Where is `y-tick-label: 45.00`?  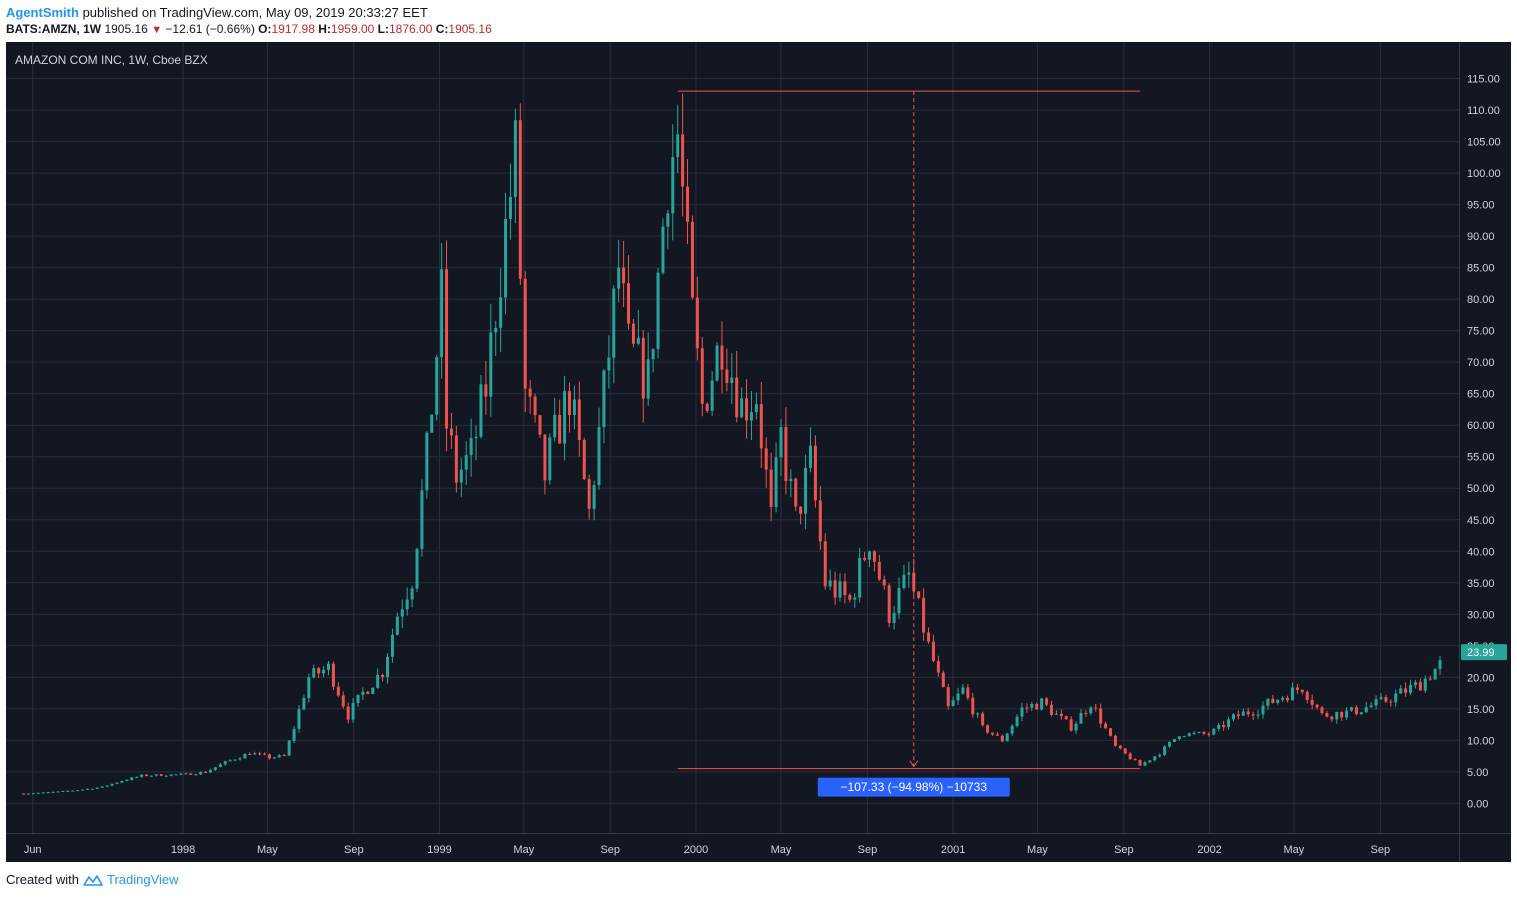
y-tick-label: 45.00 is located at coordinates (1481, 521).